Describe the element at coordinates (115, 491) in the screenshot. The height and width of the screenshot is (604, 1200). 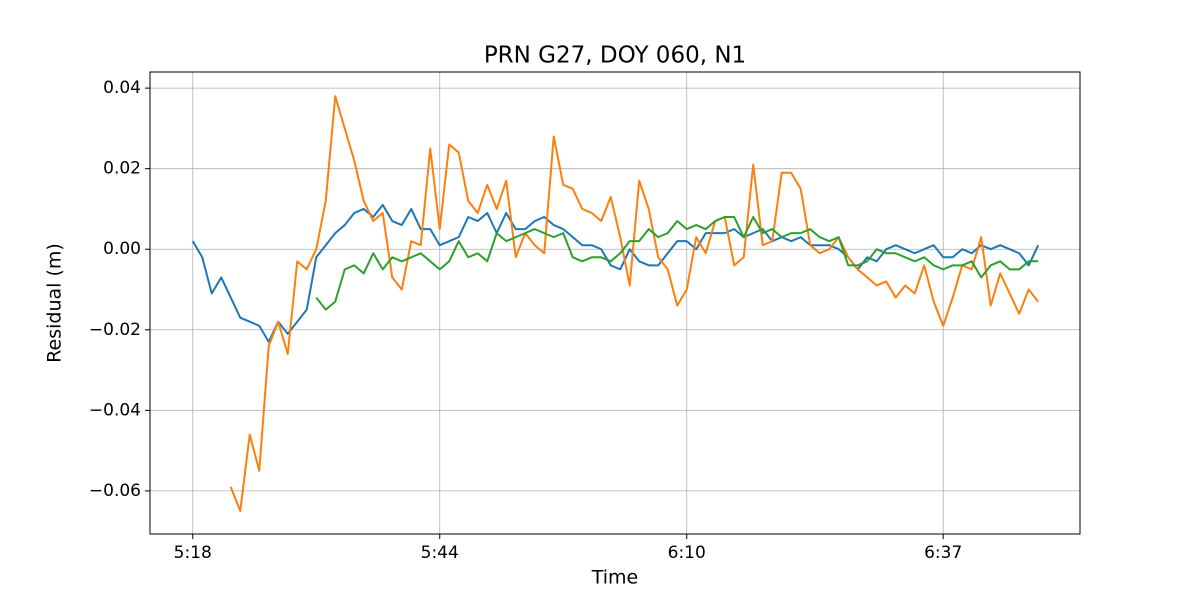
I see `y-tick-label: −0.06` at that location.